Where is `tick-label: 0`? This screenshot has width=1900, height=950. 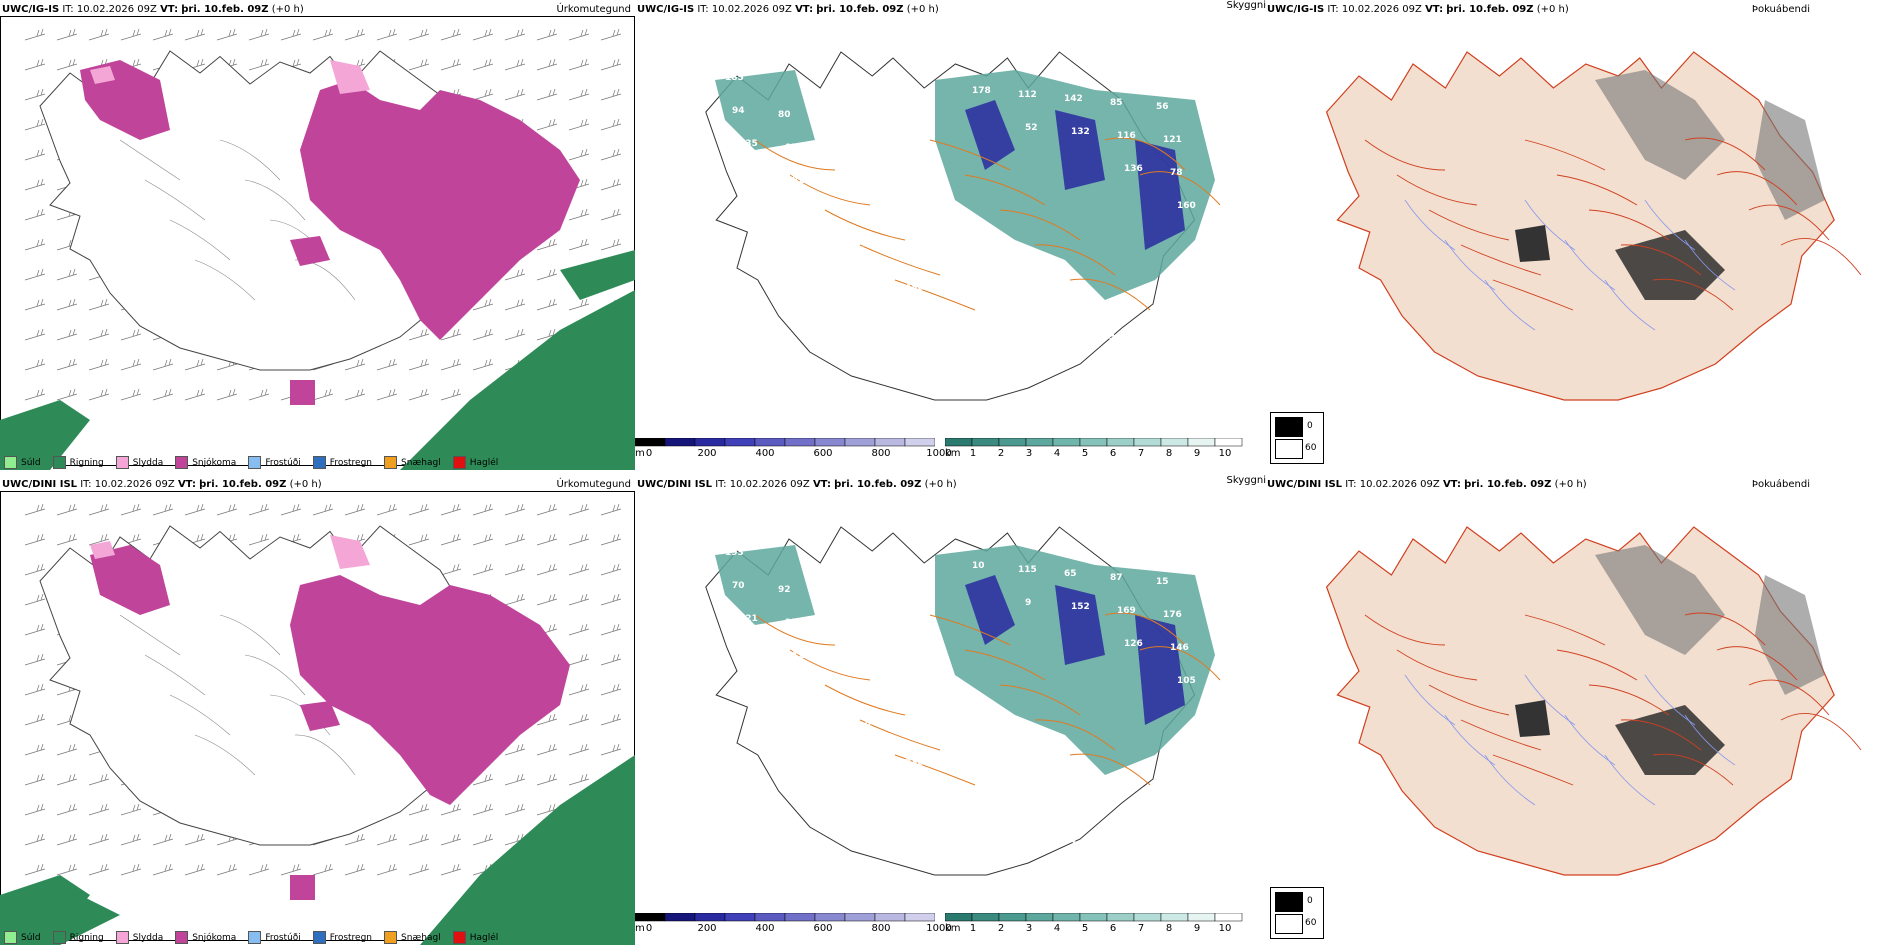 tick-label: 0 is located at coordinates (649, 453).